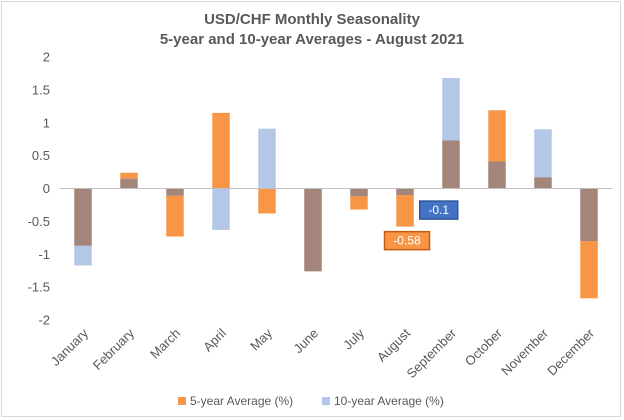 The height and width of the screenshot is (420, 624). I want to click on y-tick-label: 1, so click(46, 122).